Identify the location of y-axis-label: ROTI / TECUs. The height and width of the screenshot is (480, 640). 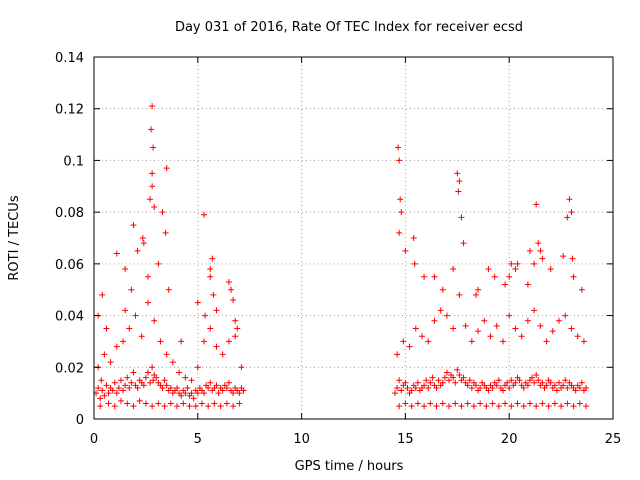
(14, 237).